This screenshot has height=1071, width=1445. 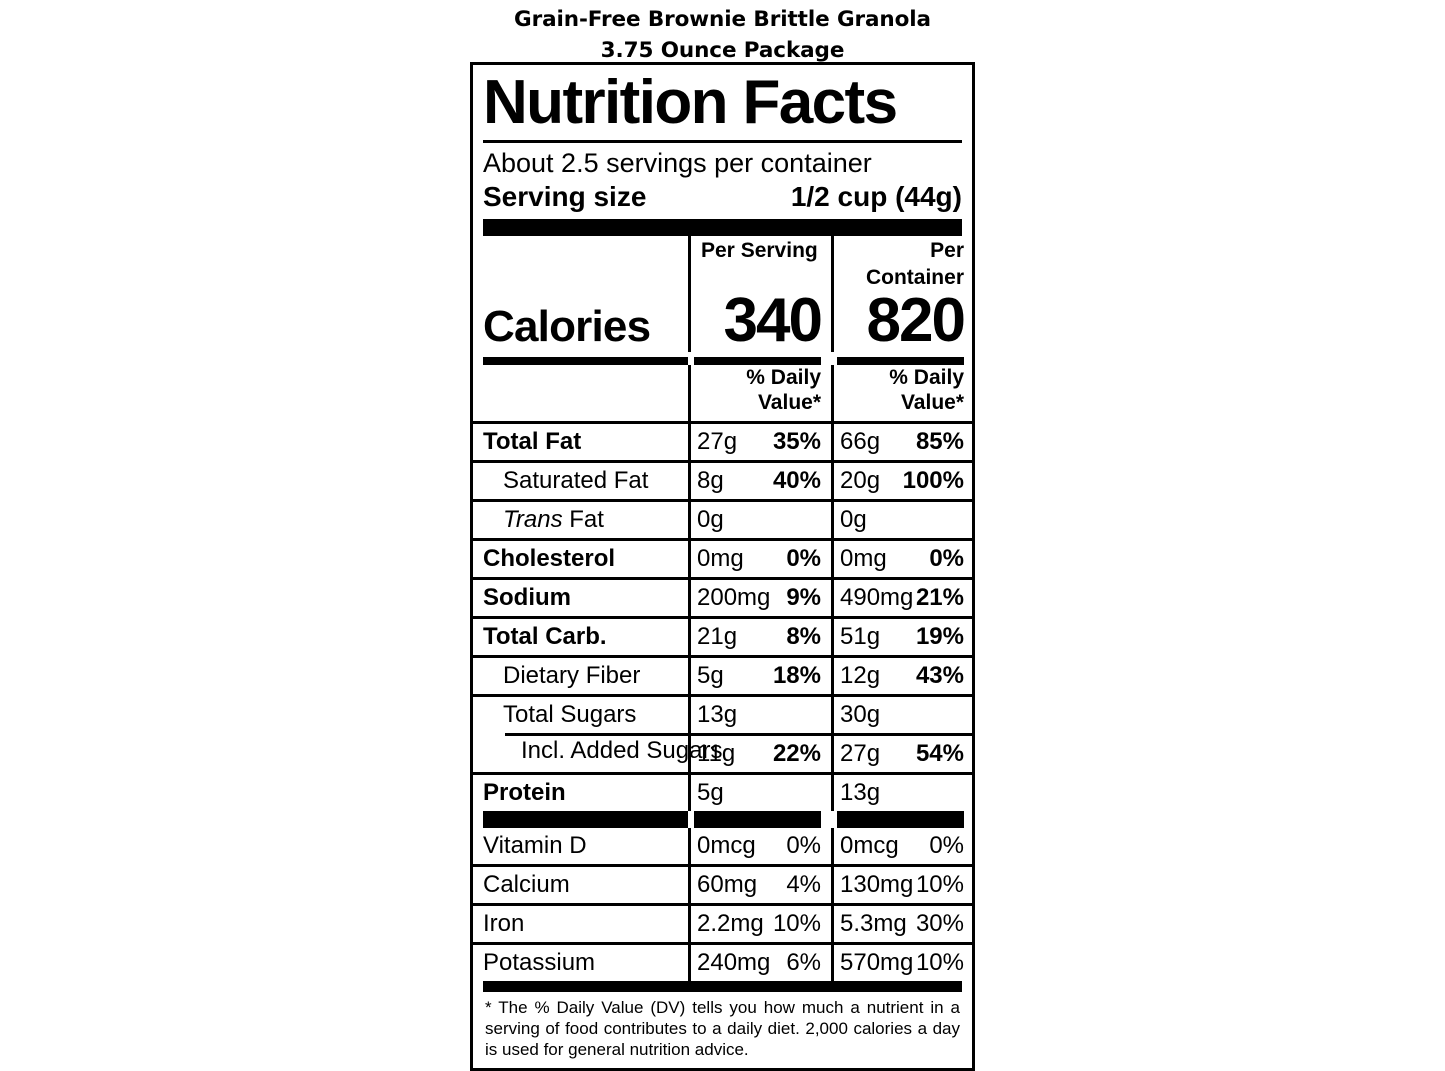 I want to click on micronutrient-container-cell: 5.3mg 30%, so click(x=902, y=922).